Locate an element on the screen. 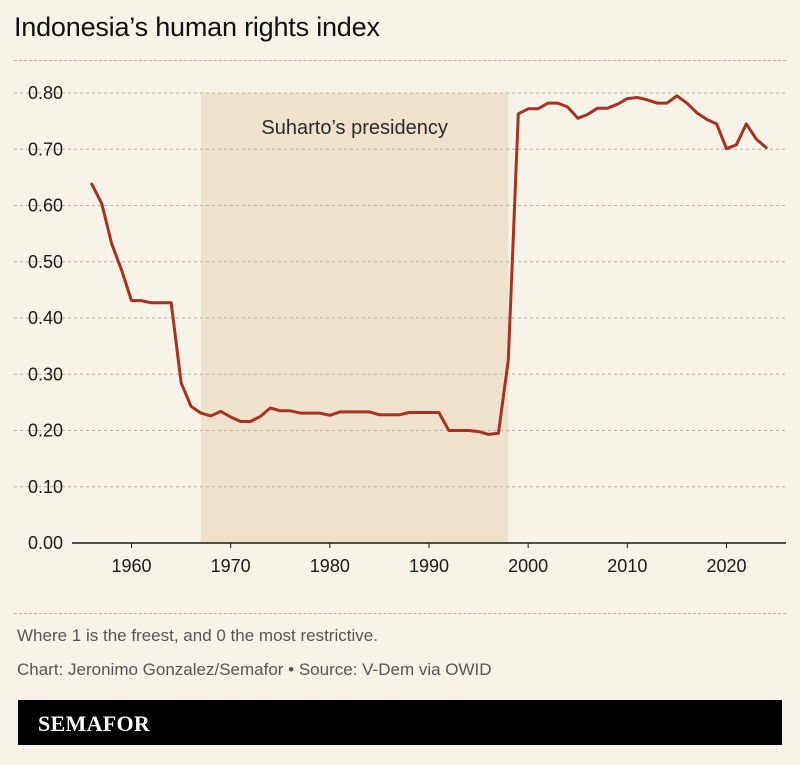 The height and width of the screenshot is (765, 800). top-divider is located at coordinates (400, 60).